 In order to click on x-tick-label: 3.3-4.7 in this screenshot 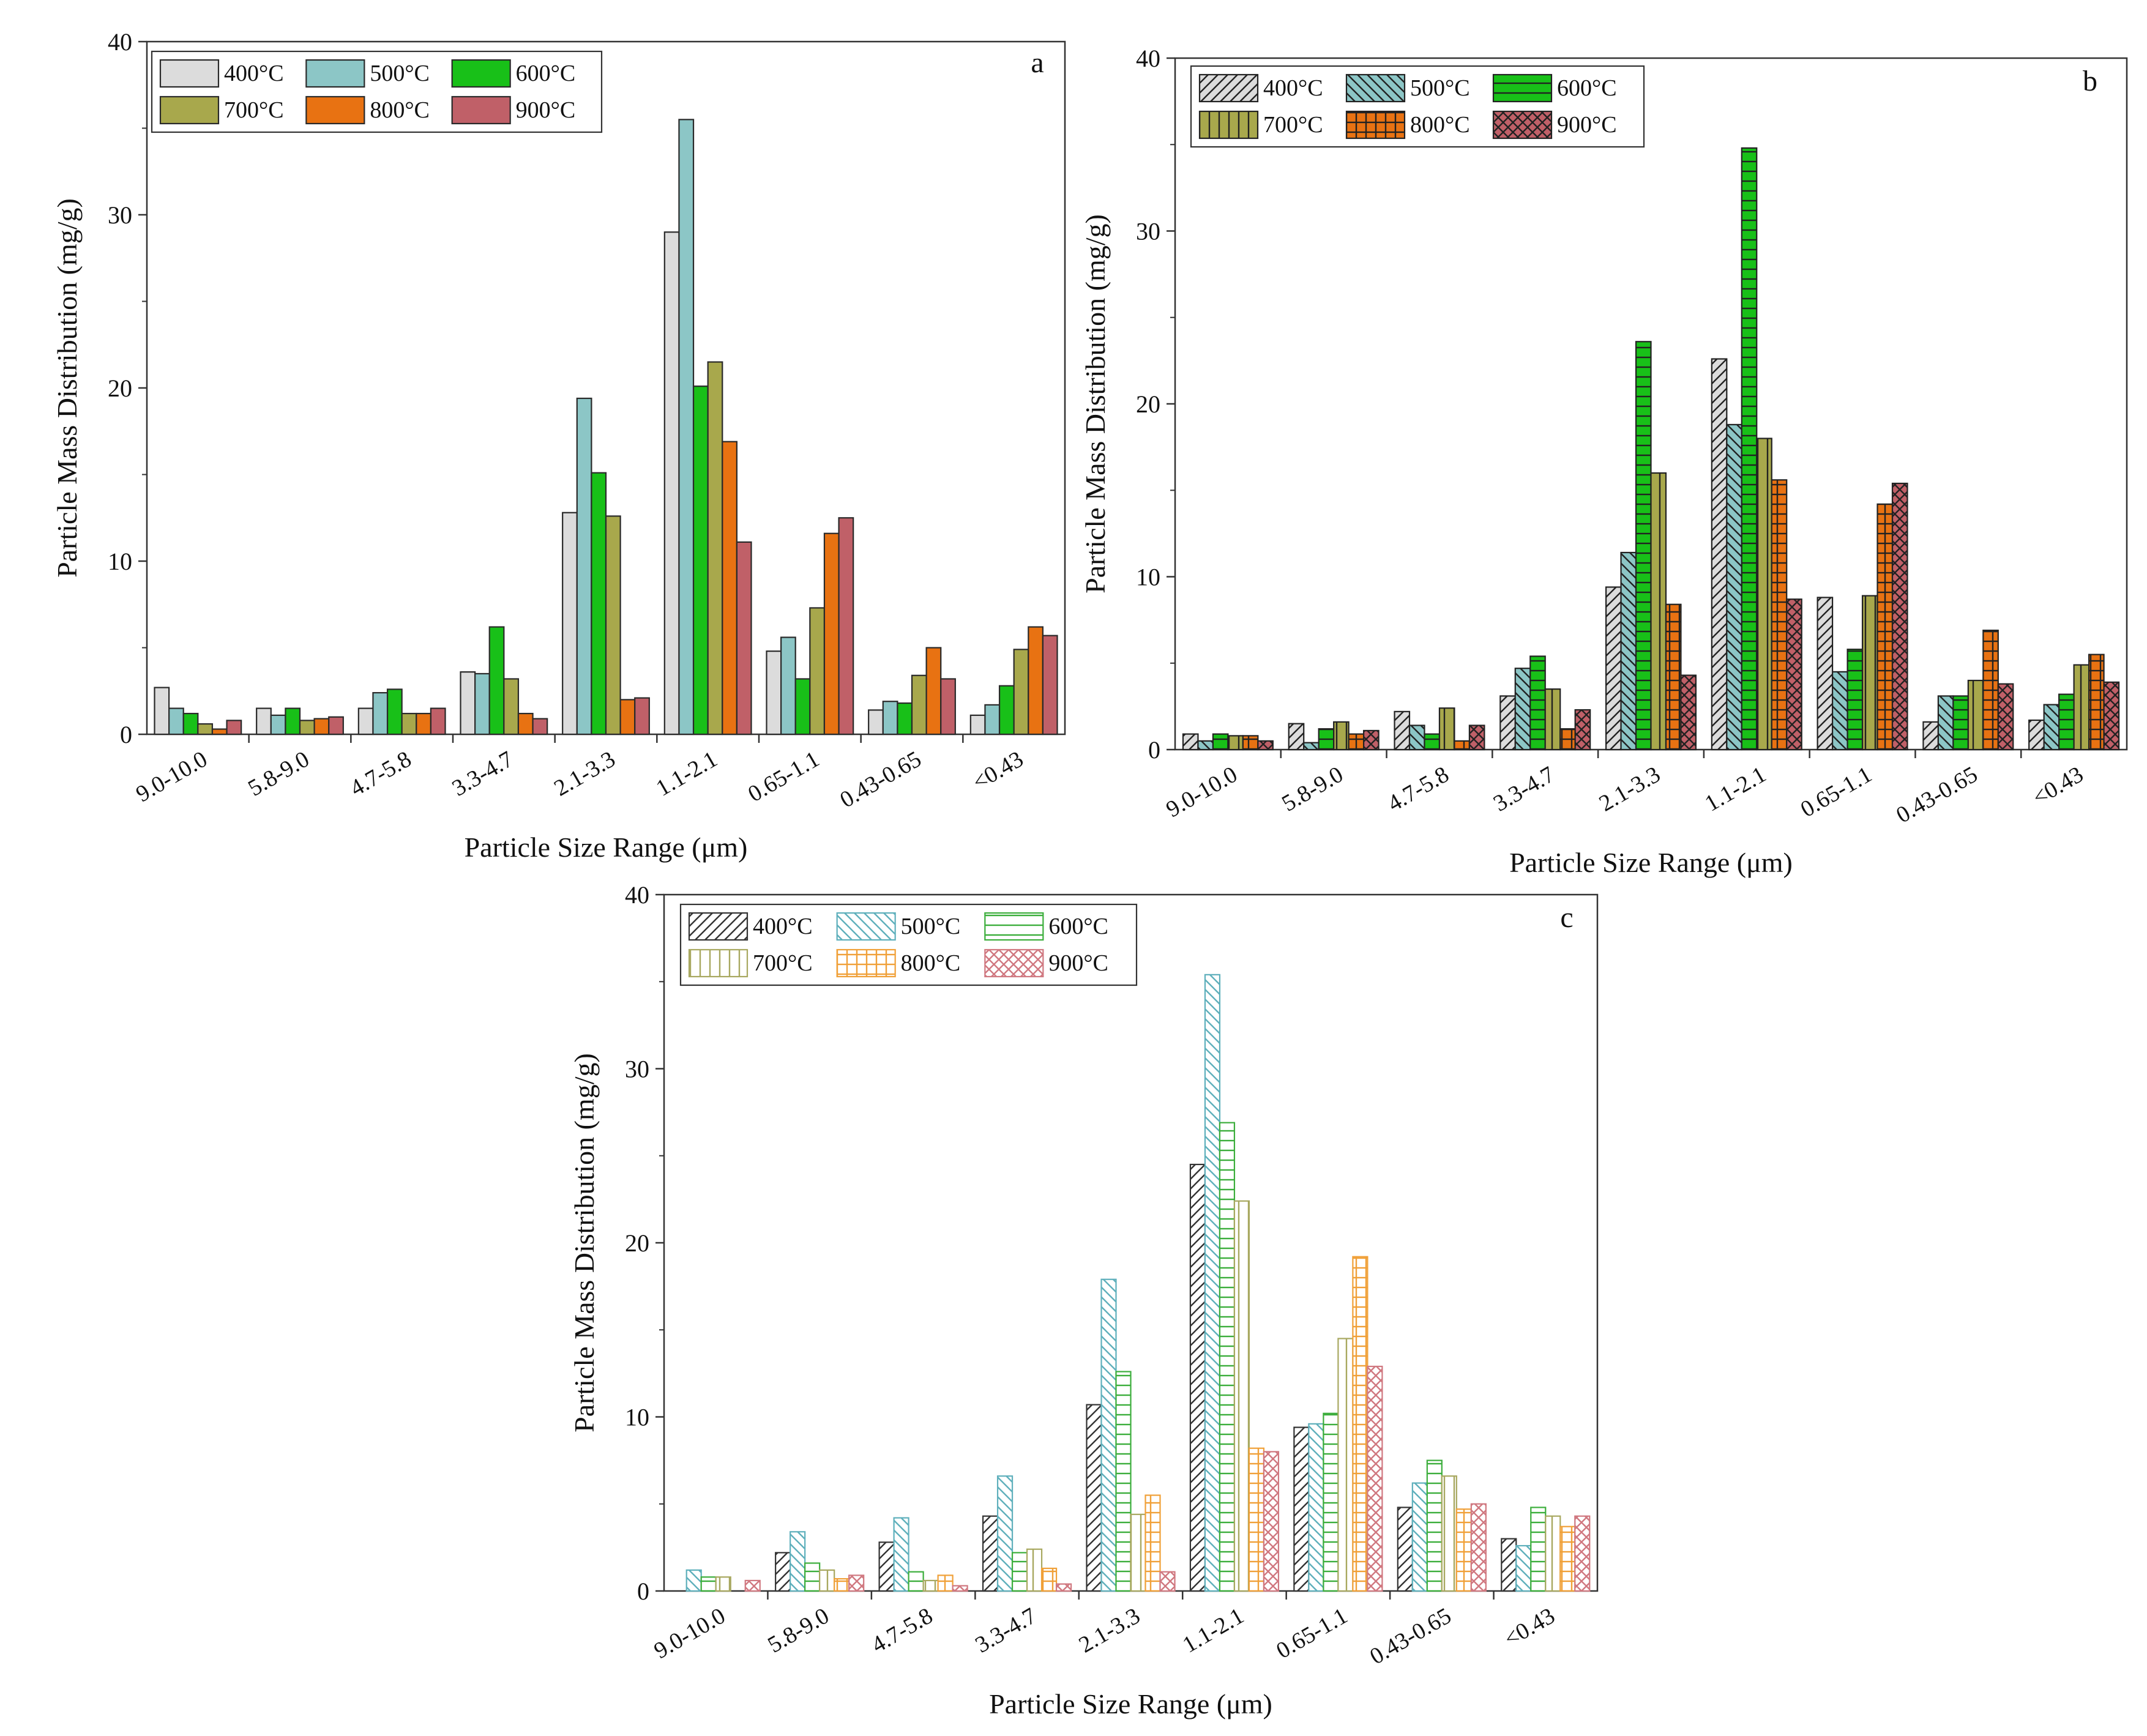, I will do `click(1006, 1630)`.